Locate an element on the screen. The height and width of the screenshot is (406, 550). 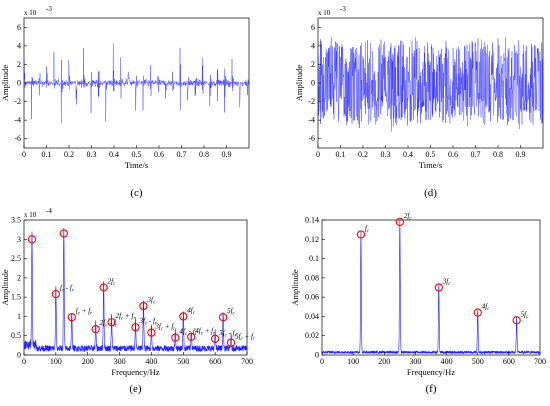
x-tick-label: 100 is located at coordinates (353, 361).